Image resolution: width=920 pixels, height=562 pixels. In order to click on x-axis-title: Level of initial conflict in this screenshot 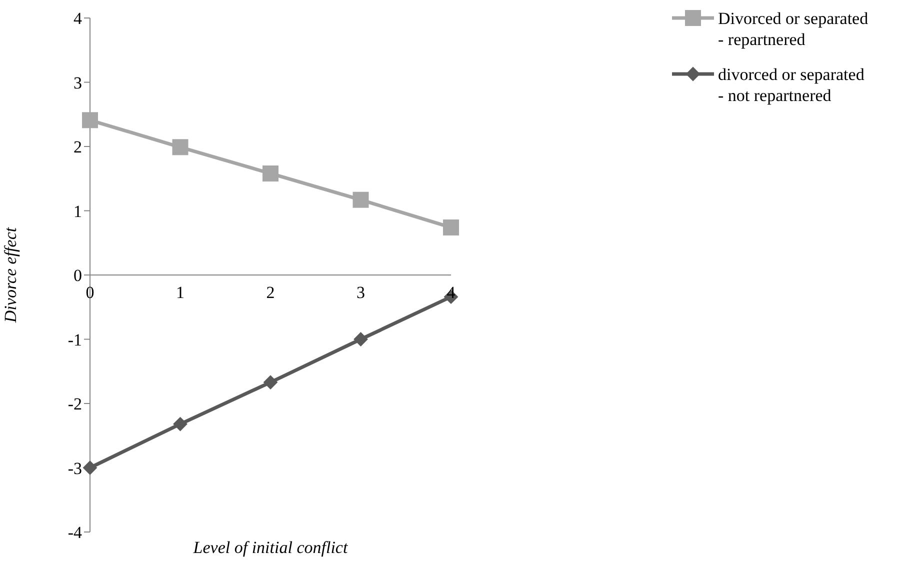, I will do `click(270, 547)`.